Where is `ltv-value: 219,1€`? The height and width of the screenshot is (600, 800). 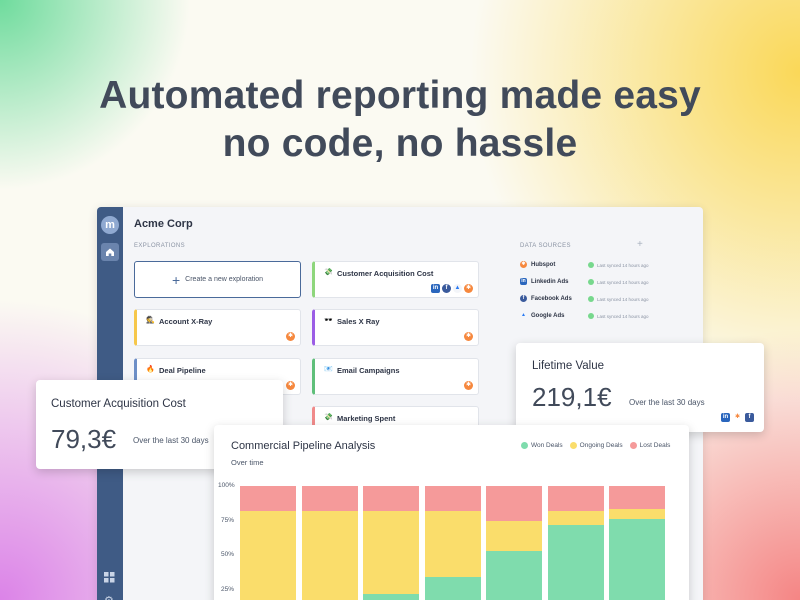 ltv-value: 219,1€ is located at coordinates (572, 397).